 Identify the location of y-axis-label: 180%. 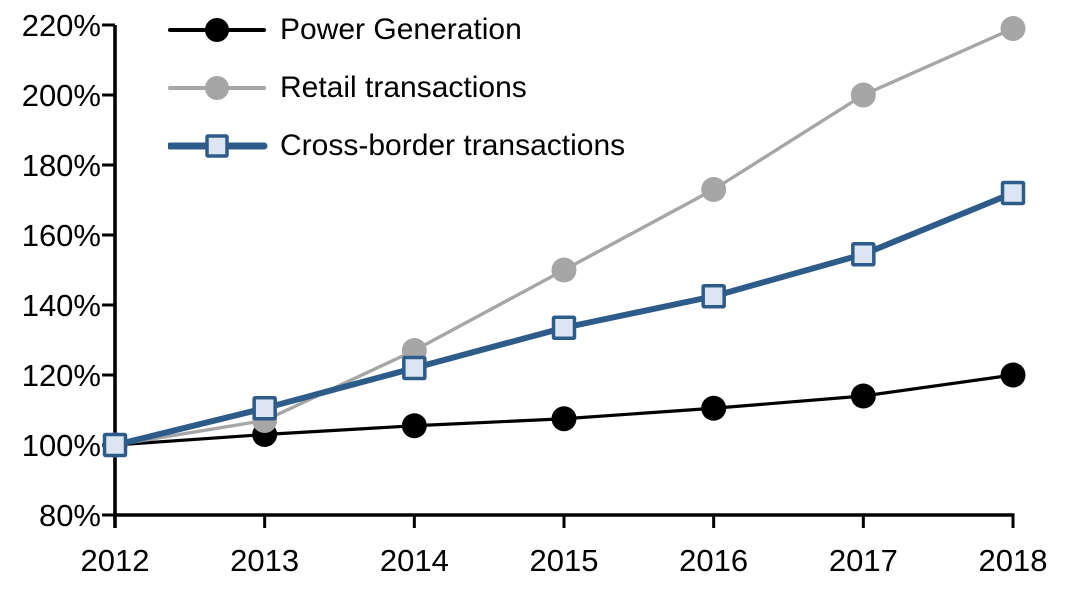
(61, 165).